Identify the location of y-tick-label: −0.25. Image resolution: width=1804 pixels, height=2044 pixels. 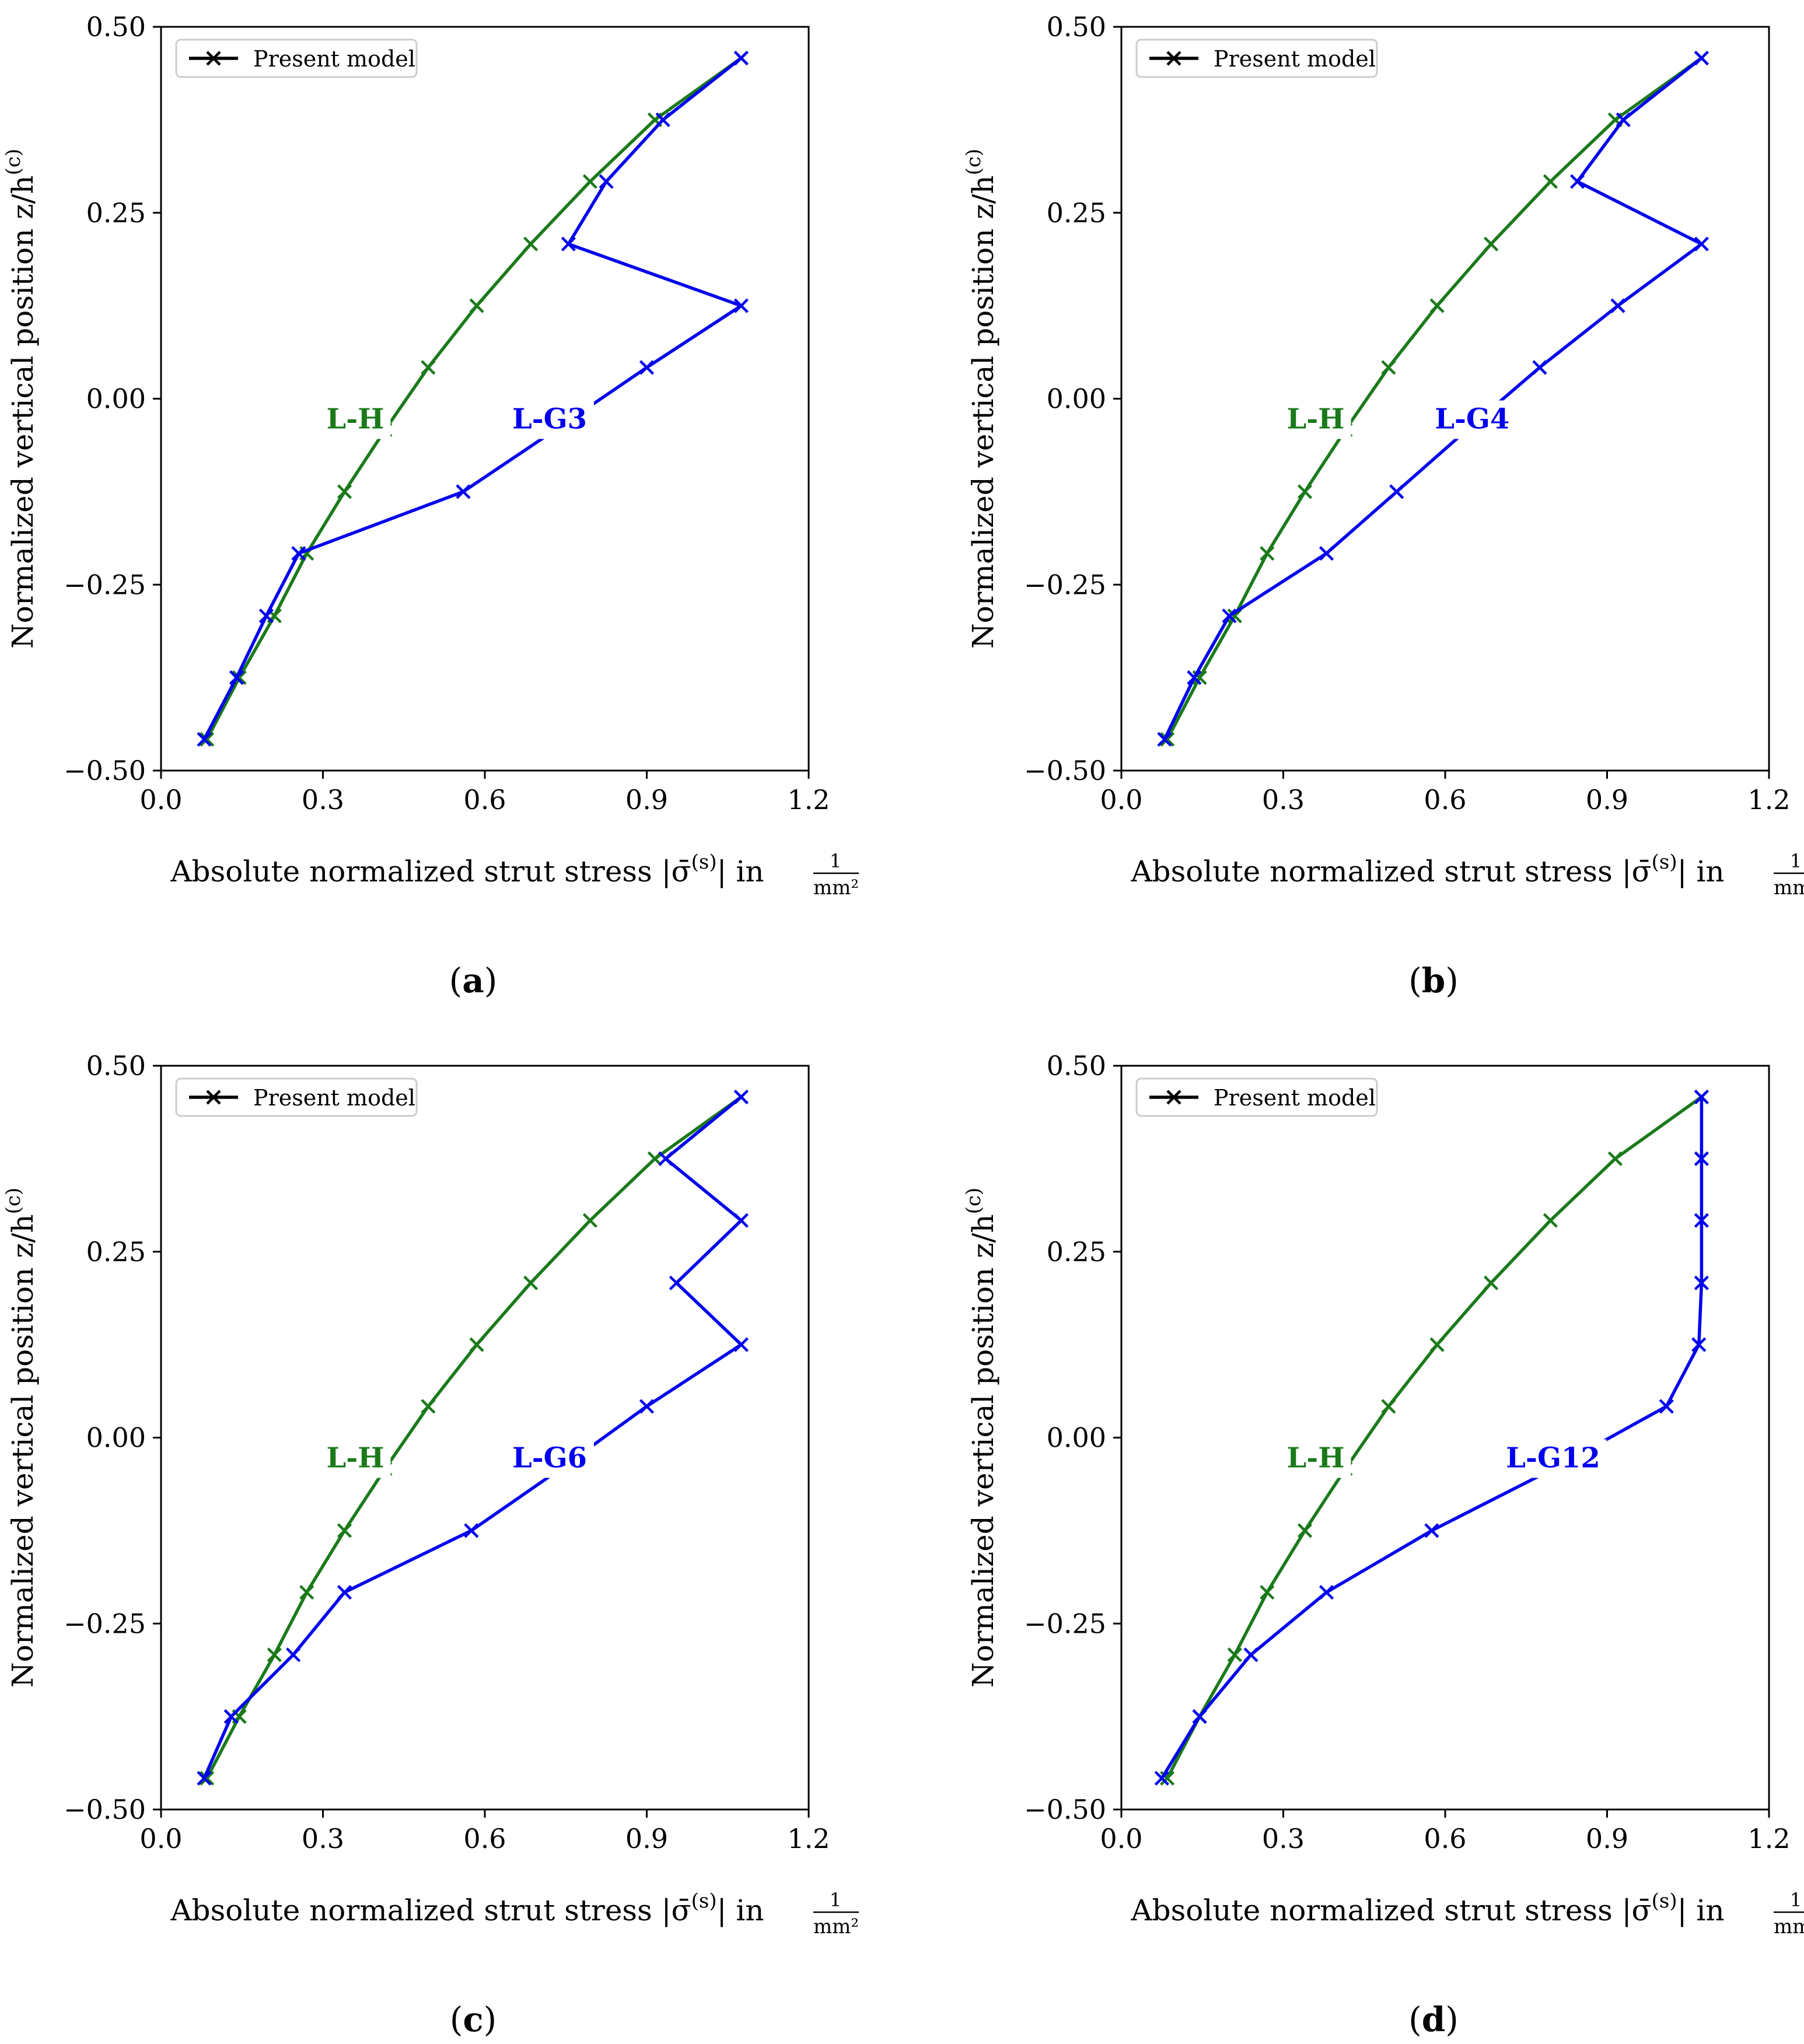
(1065, 1623).